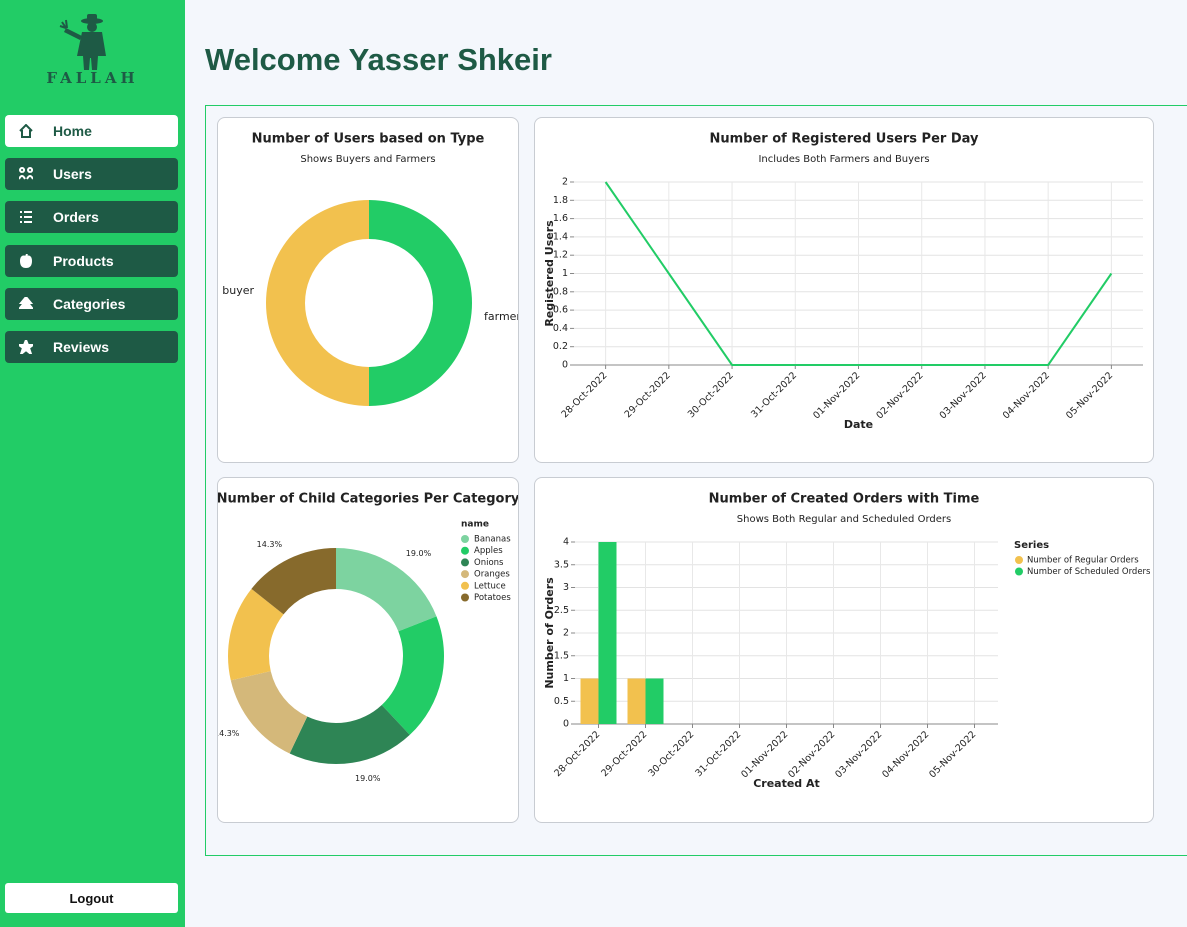  I want to click on y-tick-label: 4, so click(566, 542).